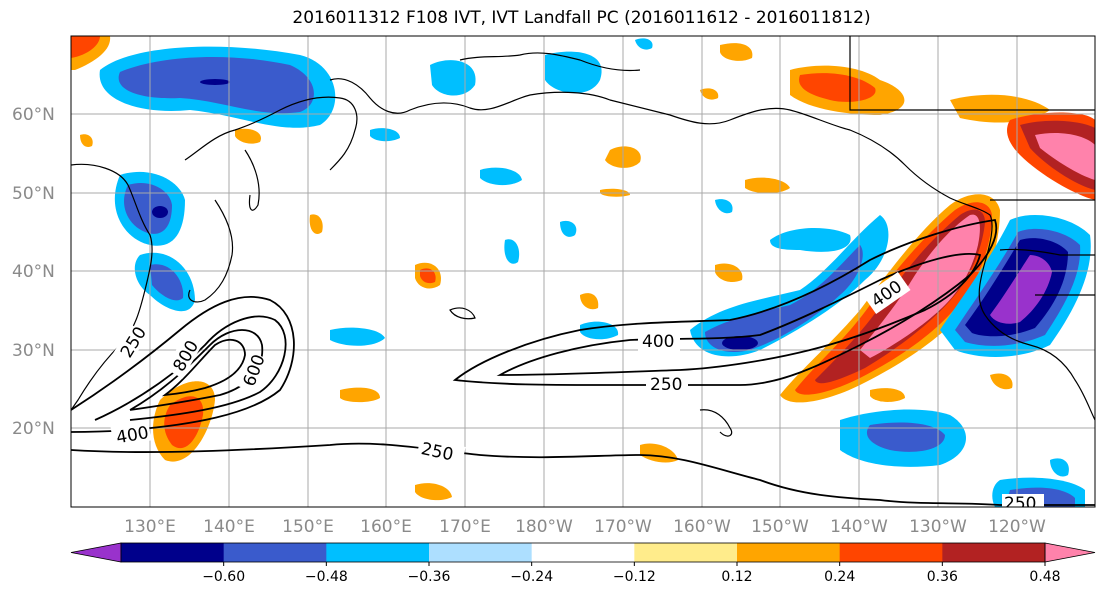  Describe the element at coordinates (1070, 552) in the screenshot. I see `colorbar-extension-high` at that location.